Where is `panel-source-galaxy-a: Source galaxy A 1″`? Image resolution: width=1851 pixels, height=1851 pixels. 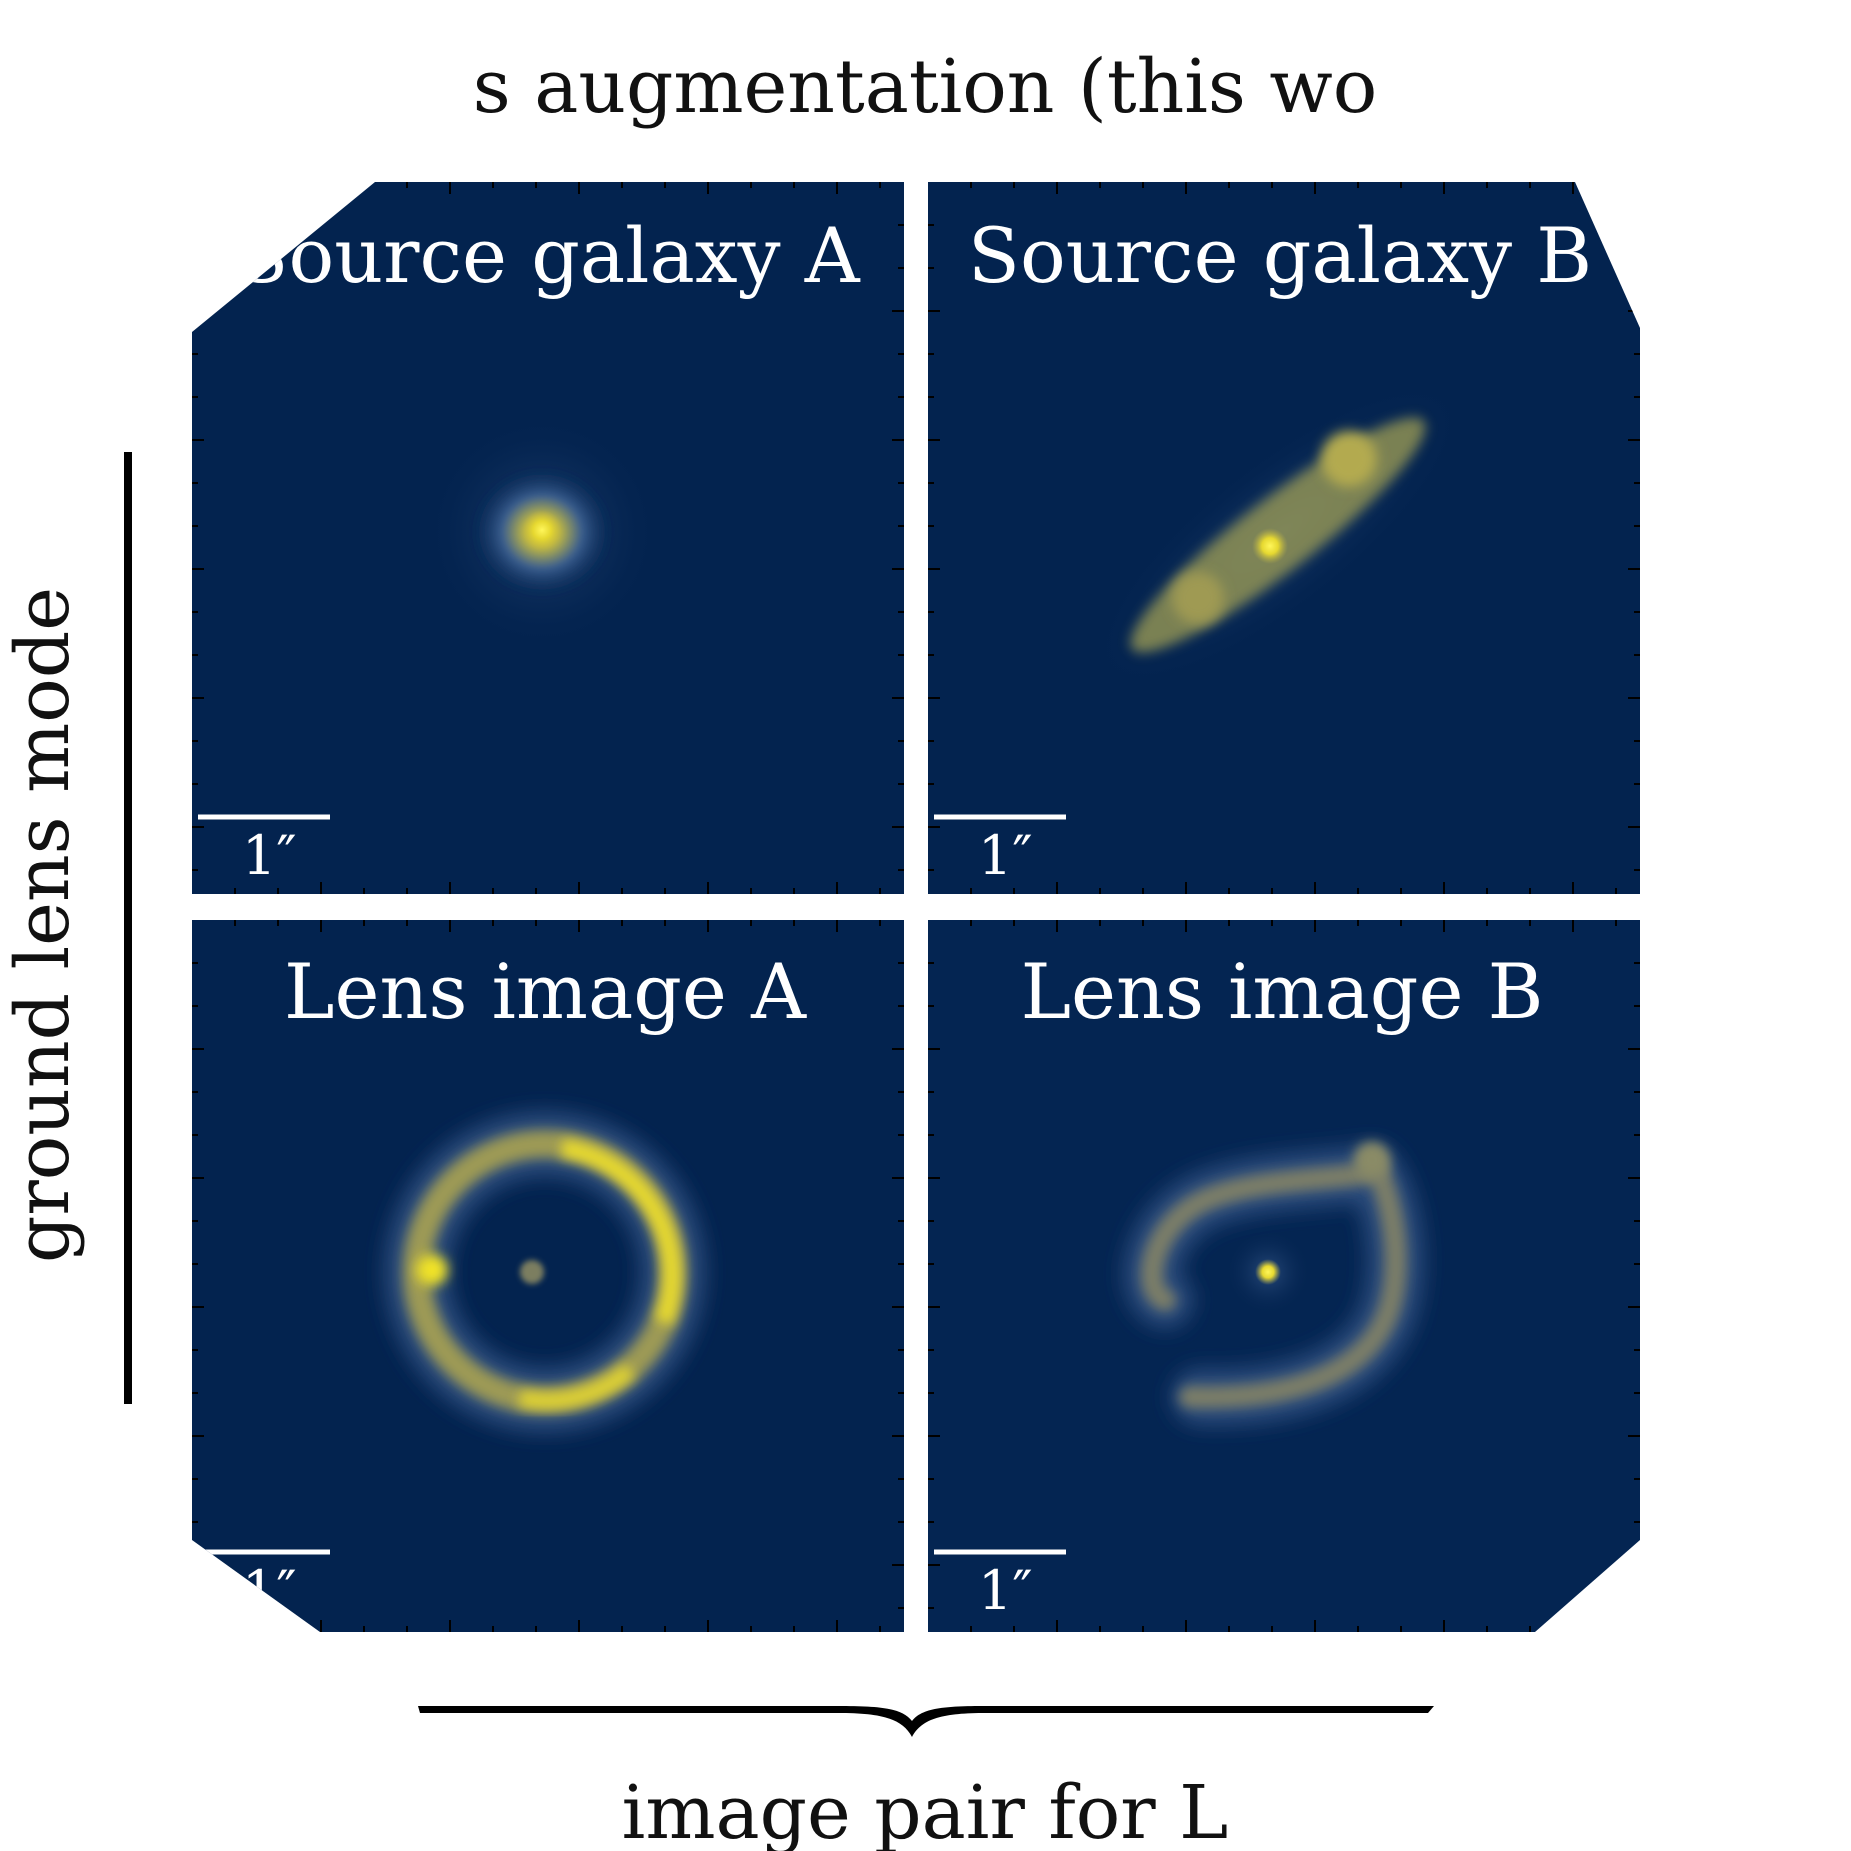 panel-source-galaxy-a: Source galaxy A 1″ is located at coordinates (548, 538).